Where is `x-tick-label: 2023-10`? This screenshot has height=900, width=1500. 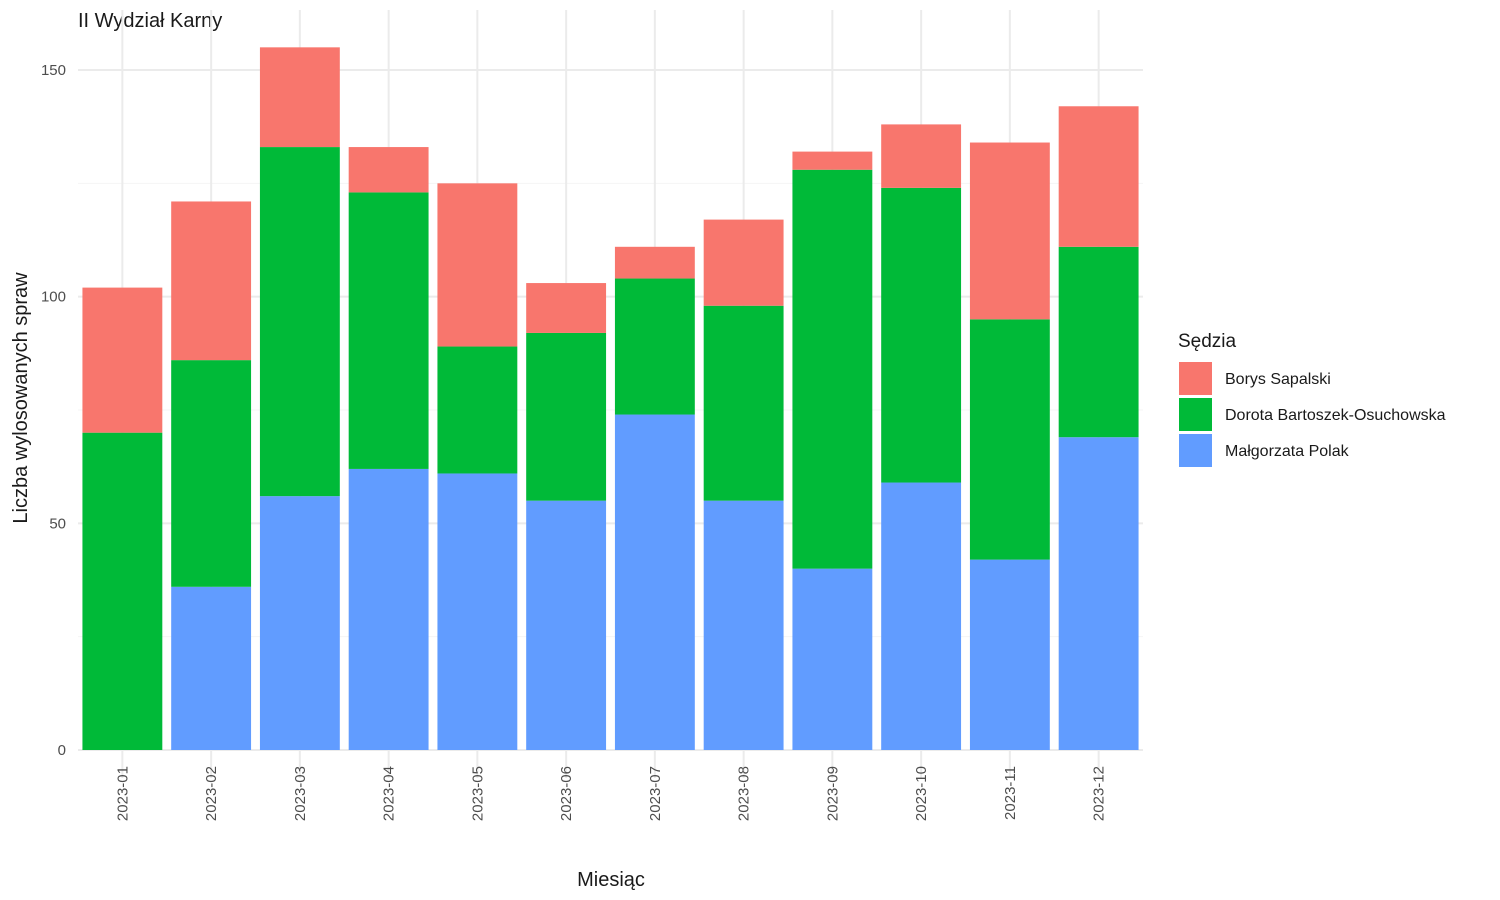 x-tick-label: 2023-10 is located at coordinates (921, 793).